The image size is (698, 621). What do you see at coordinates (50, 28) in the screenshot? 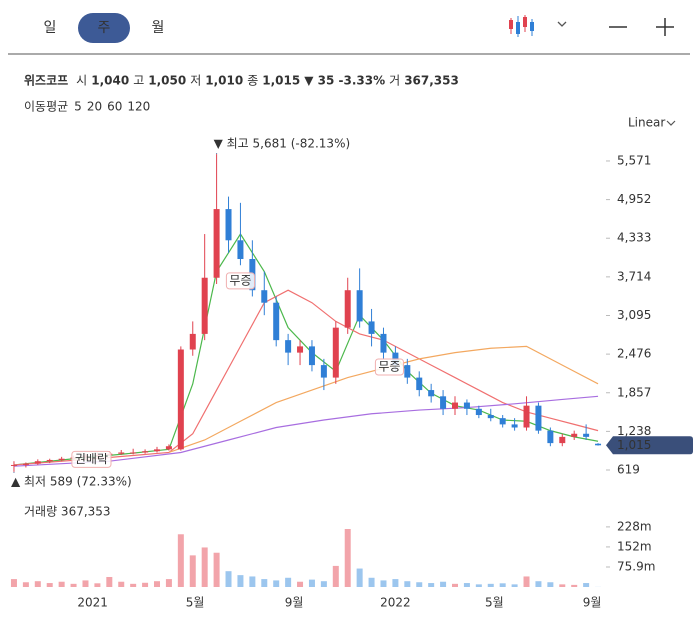
I see `tab: 일` at bounding box center [50, 28].